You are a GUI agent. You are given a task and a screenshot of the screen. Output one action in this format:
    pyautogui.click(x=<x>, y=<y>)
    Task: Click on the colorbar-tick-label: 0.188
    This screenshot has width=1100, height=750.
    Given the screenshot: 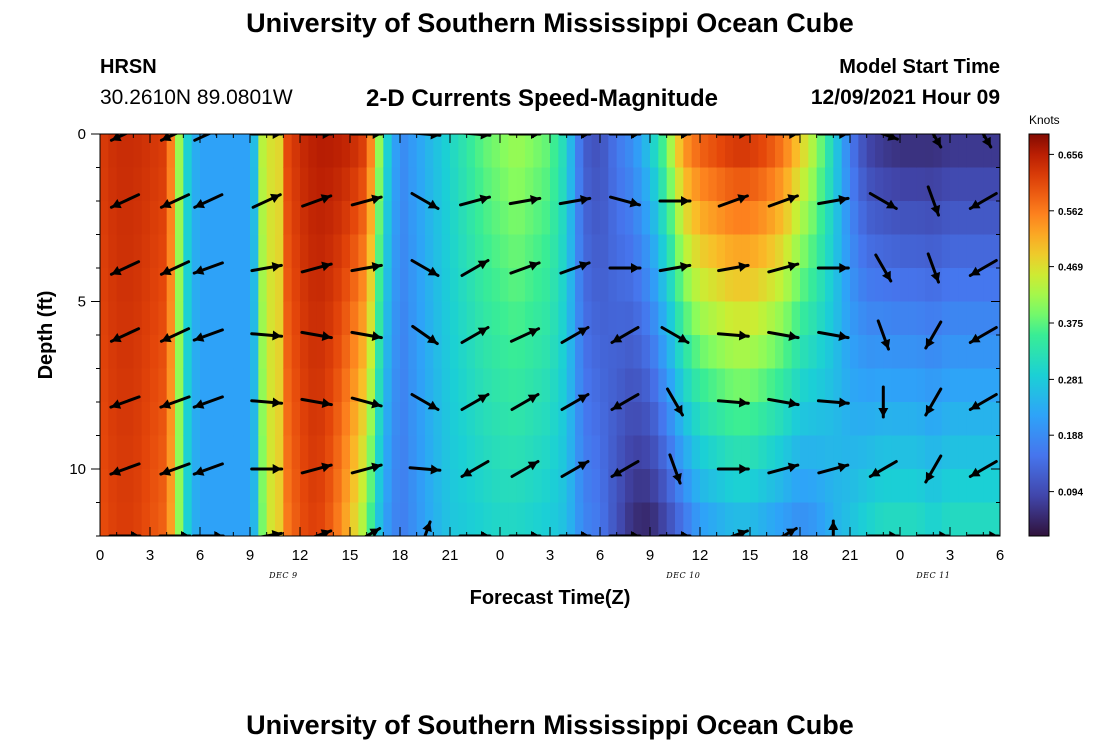 What is the action you would take?
    pyautogui.click(x=1070, y=436)
    